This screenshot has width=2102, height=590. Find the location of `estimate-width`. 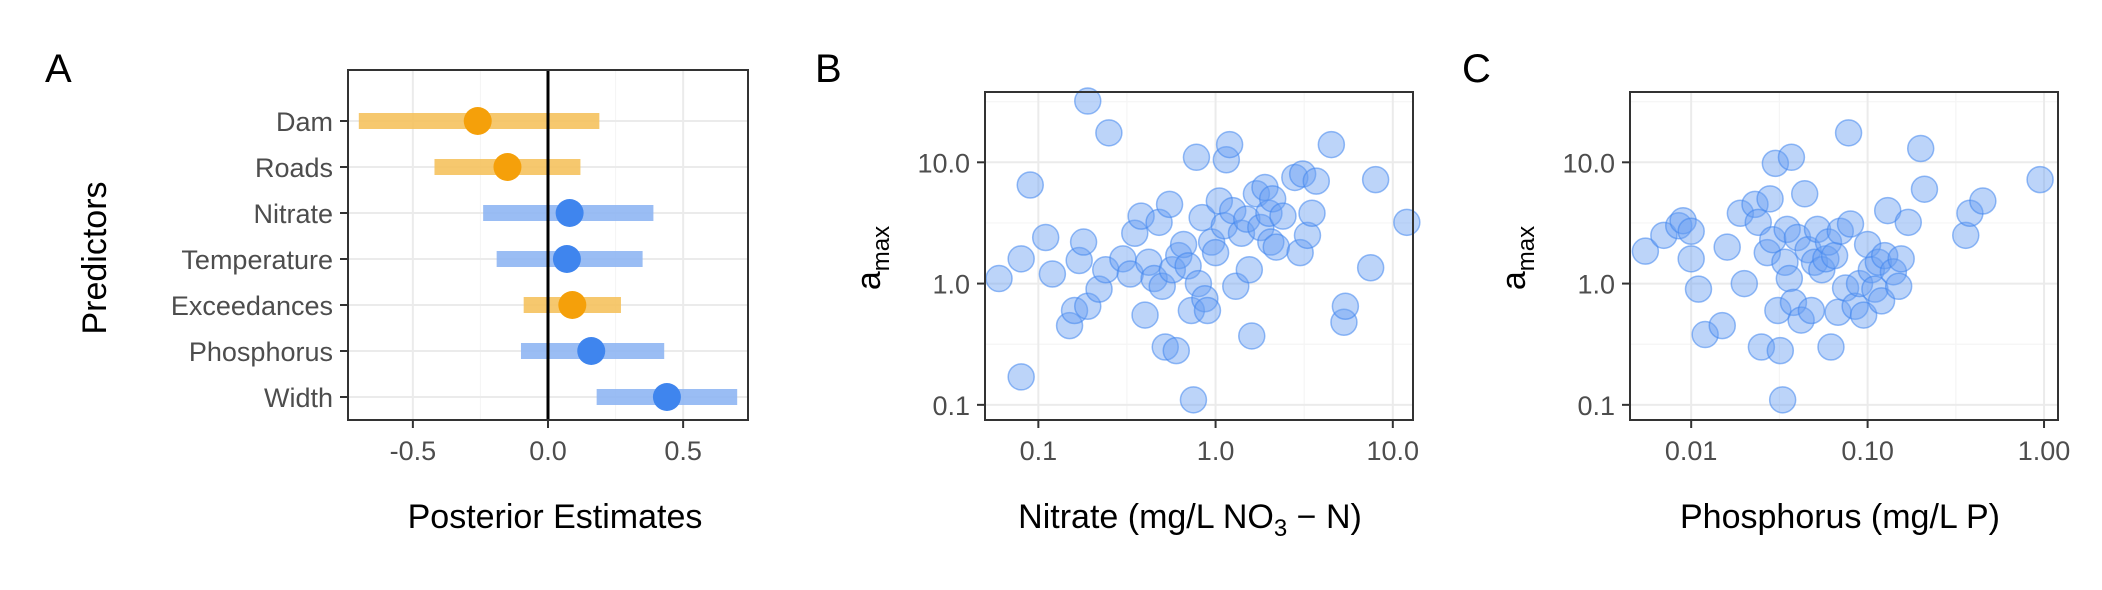

estimate-width is located at coordinates (666, 397).